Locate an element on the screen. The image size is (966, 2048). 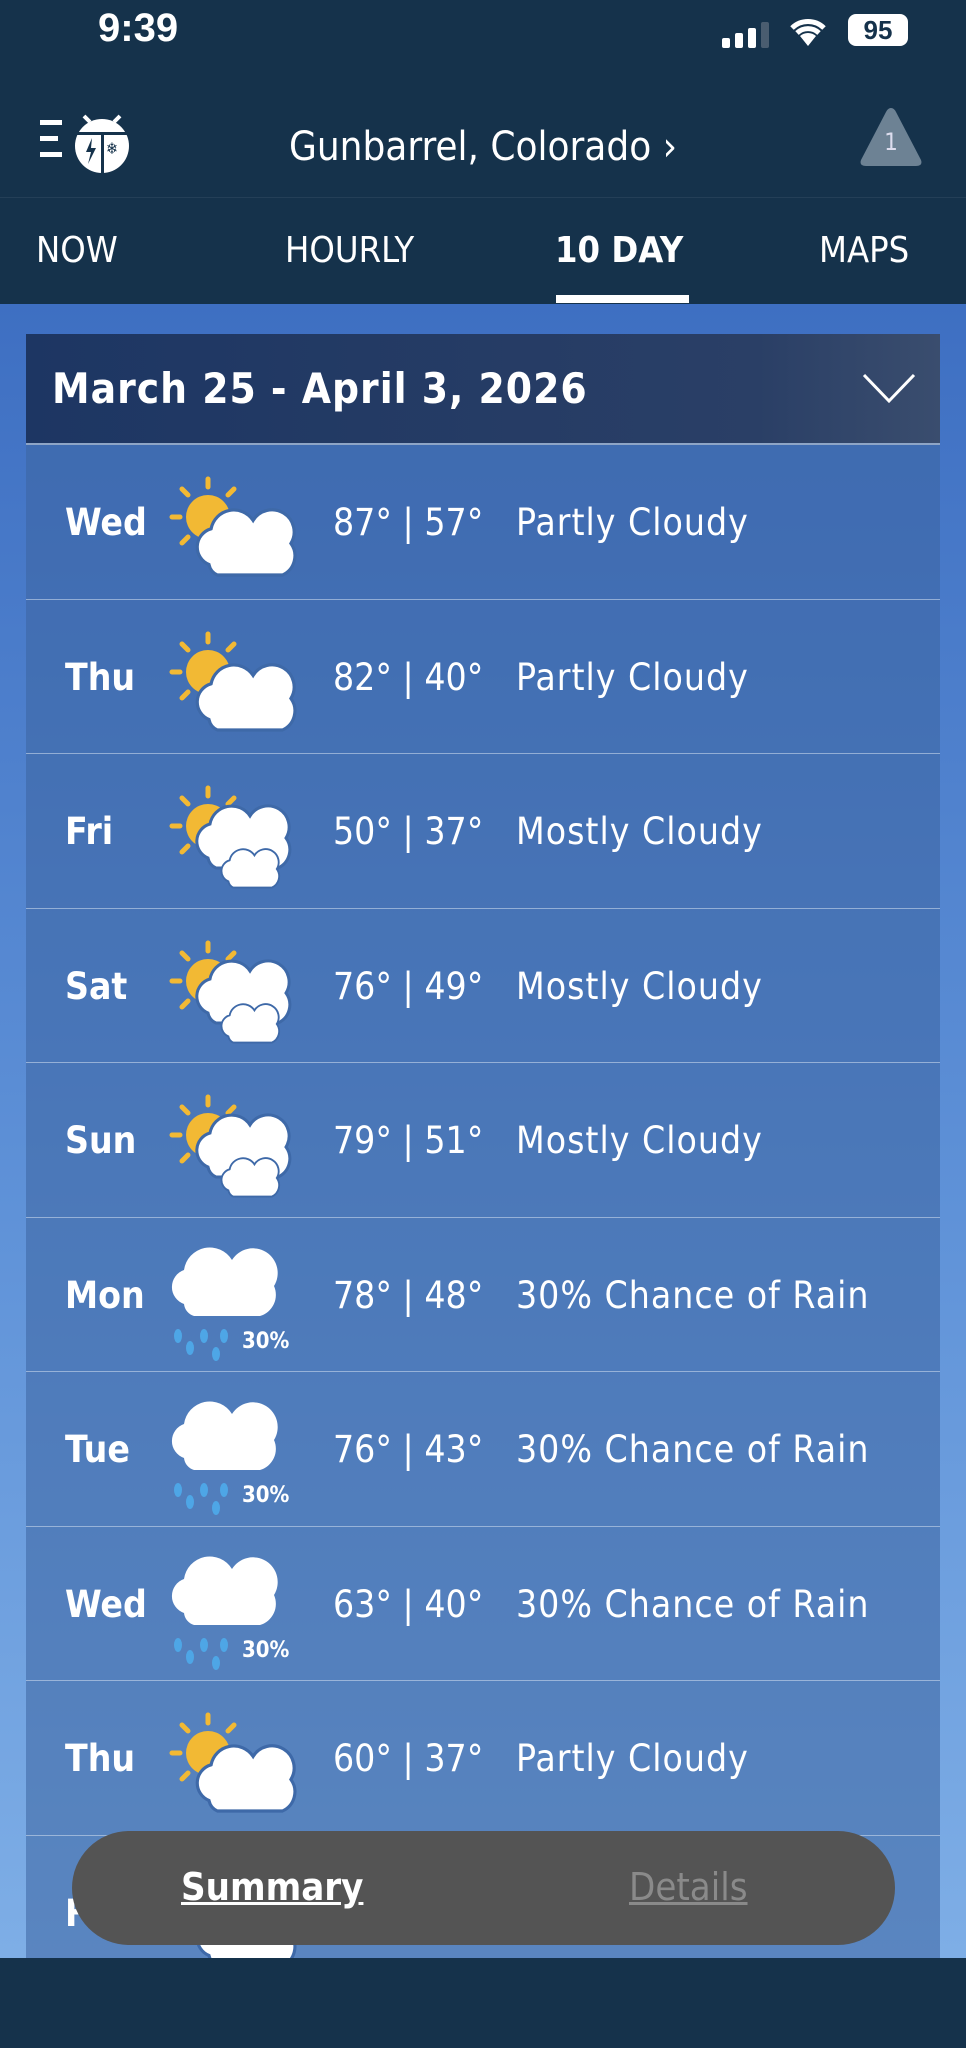
forecast-row: Fri 50° | 37° Mostly Cloudy is located at coordinates (483, 831).